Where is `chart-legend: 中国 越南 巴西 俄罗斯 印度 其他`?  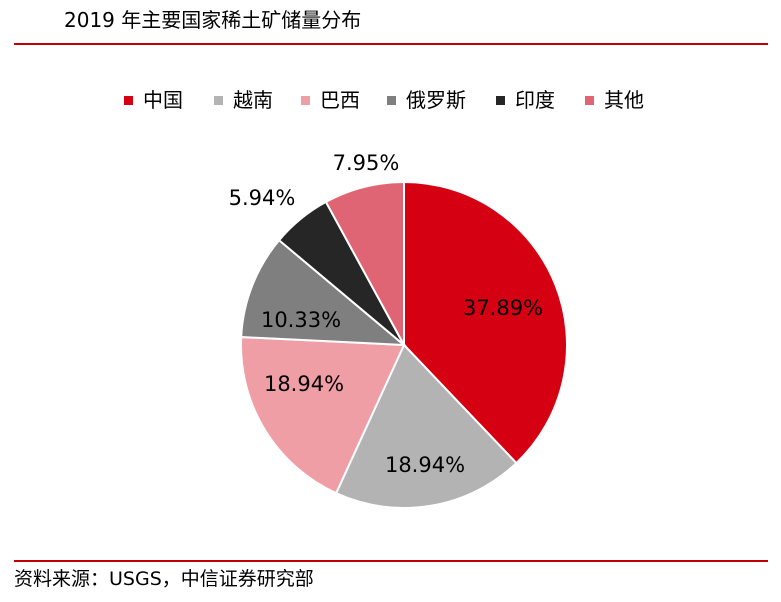 chart-legend: 中国 越南 巴西 俄罗斯 印度 其他 is located at coordinates (390, 100).